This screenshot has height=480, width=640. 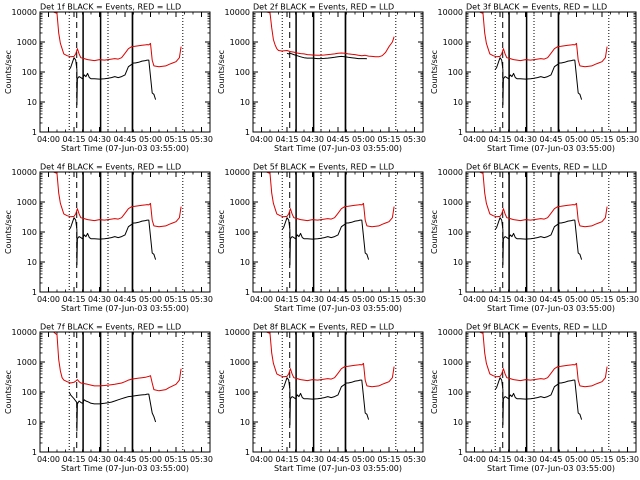 What do you see at coordinates (110, 7) in the screenshot?
I see `panel-title: Det 1f BLACK = Events, RED = LLD` at bounding box center [110, 7].